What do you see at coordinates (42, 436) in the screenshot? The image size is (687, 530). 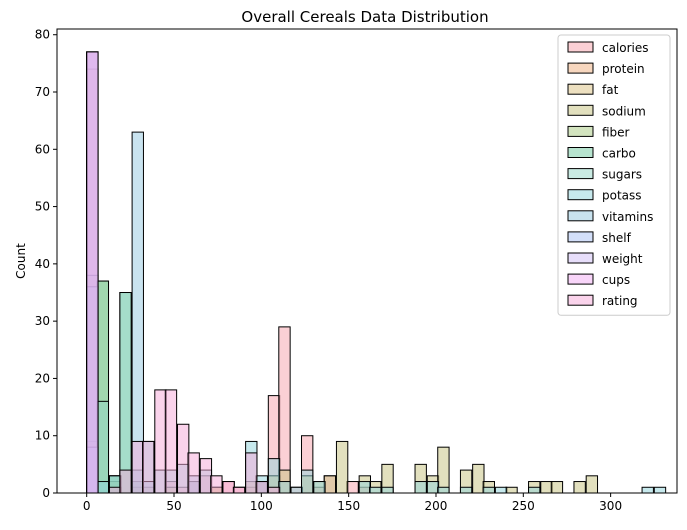 I see `y-tick-label: 10` at bounding box center [42, 436].